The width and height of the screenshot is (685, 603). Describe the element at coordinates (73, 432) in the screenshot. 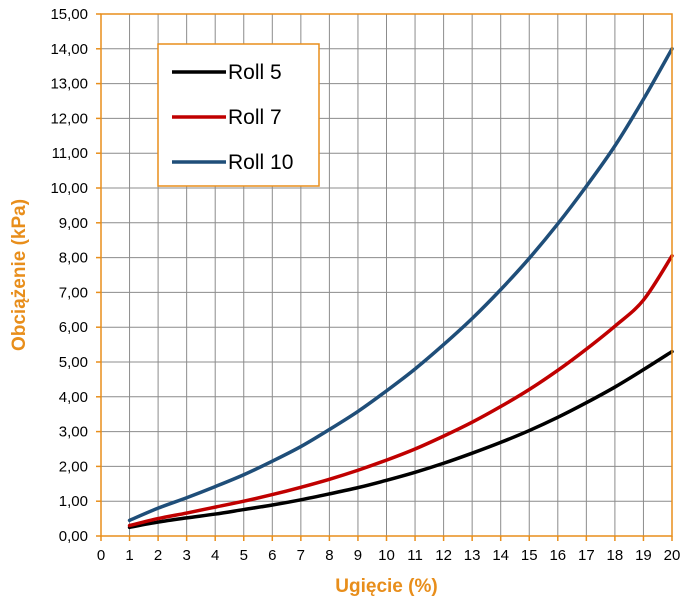

I see `y-tick-label: 3,00` at that location.